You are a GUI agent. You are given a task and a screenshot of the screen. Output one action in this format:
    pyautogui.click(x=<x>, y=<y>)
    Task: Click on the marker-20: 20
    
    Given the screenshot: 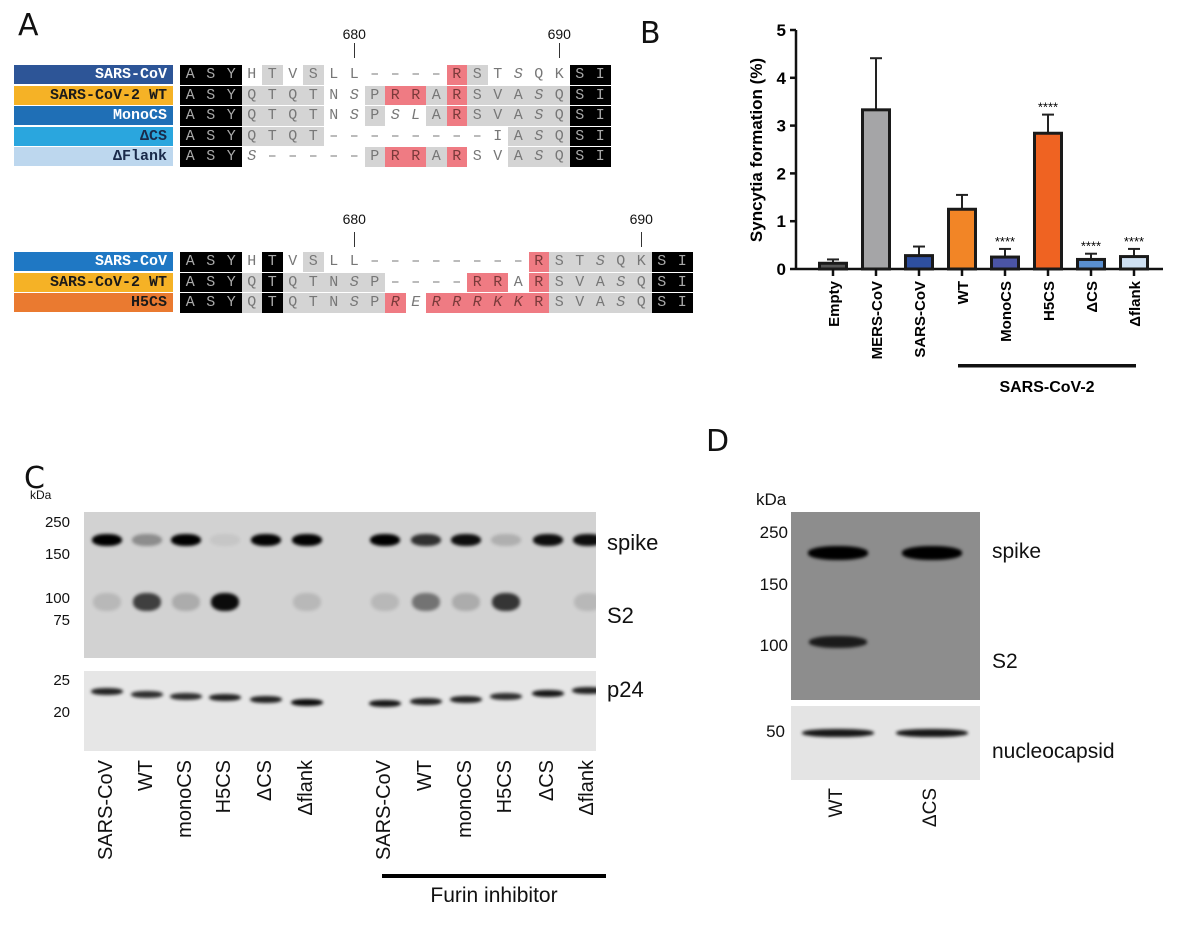 What is the action you would take?
    pyautogui.click(x=61, y=712)
    